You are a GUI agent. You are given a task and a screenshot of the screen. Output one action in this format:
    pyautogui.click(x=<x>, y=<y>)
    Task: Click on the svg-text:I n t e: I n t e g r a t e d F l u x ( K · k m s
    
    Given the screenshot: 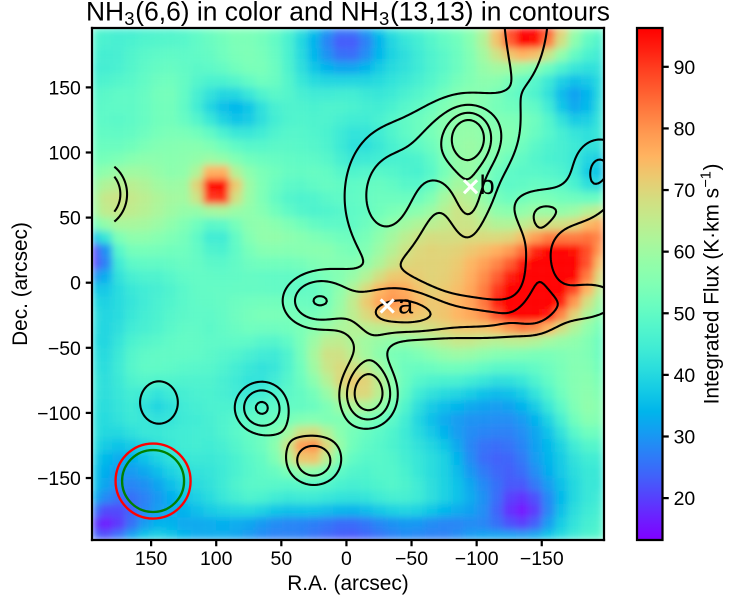 What is the action you would take?
    pyautogui.click(x=707, y=280)
    